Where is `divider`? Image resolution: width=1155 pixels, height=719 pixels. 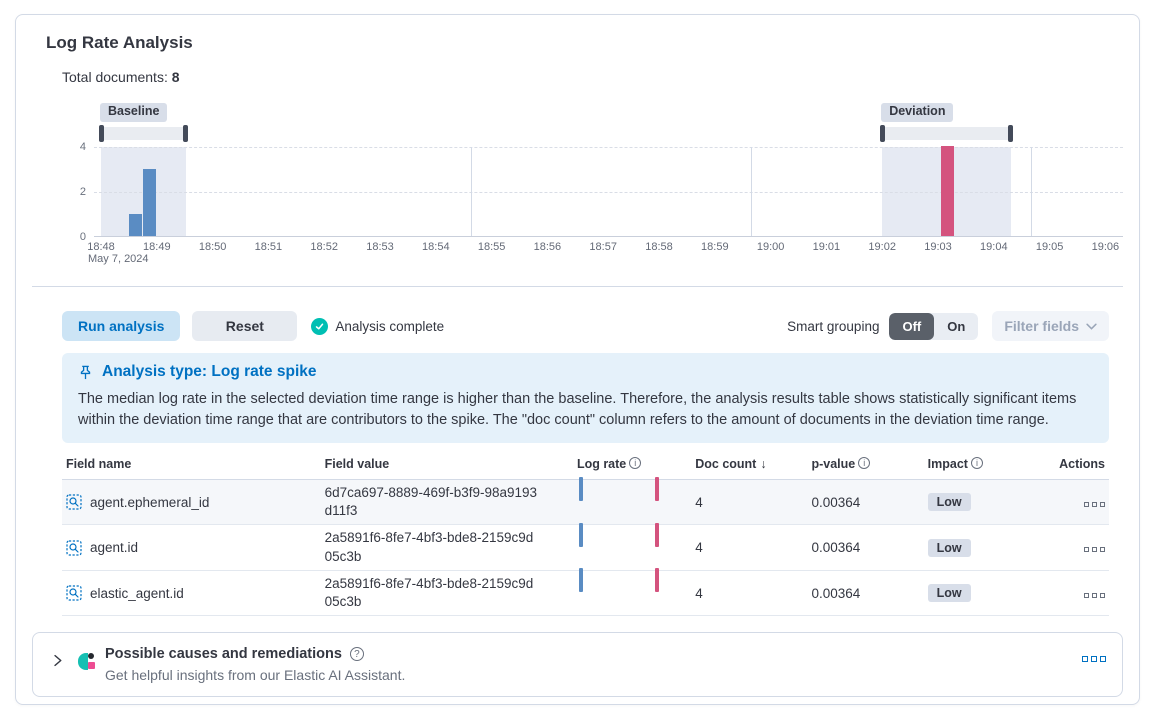
divider is located at coordinates (577, 286).